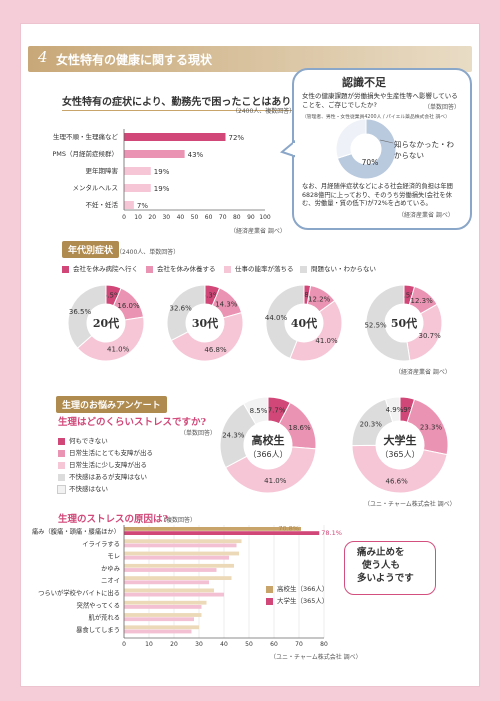  What do you see at coordinates (380, 100) in the screenshot?
I see `awareness-question: 女性の健康課題が労働損失や生産性等へ影響していることを、ご存じでしたか?` at bounding box center [380, 100].